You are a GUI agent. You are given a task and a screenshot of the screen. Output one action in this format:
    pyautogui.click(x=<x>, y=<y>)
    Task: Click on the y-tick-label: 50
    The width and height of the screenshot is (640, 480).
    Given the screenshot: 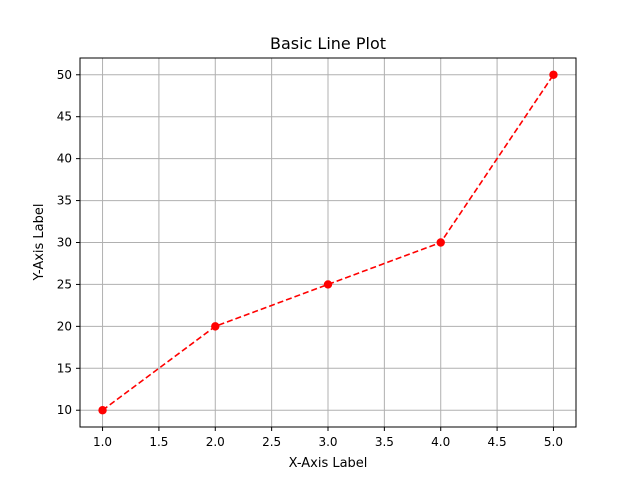 What is the action you would take?
    pyautogui.click(x=64, y=75)
    